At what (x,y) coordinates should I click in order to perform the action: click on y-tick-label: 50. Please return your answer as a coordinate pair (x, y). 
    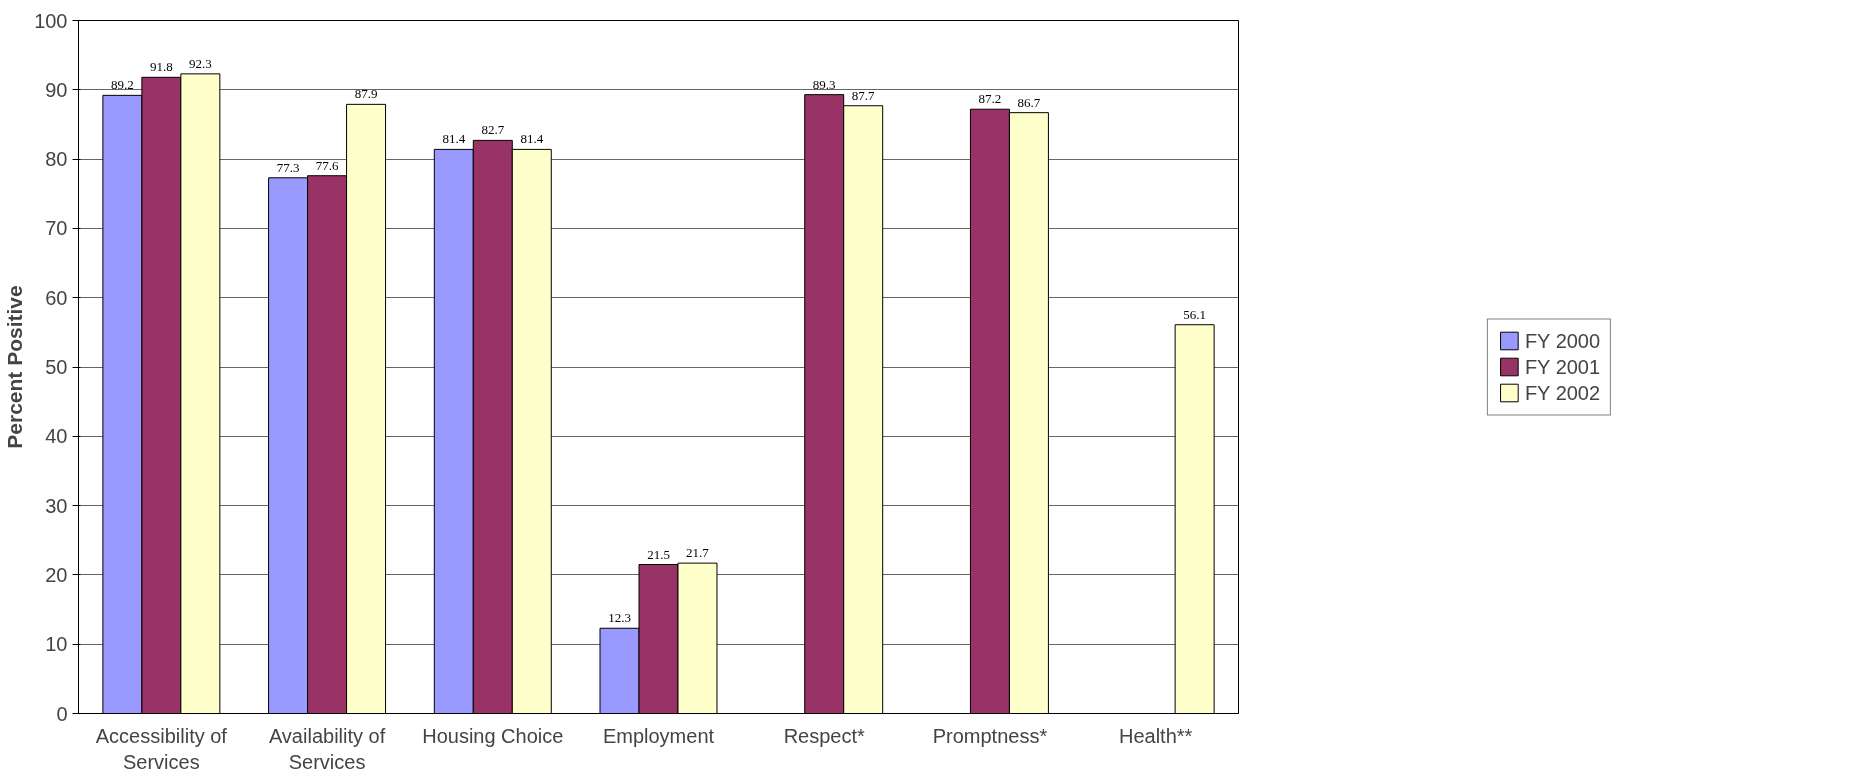
    Looking at the image, I should click on (56, 367).